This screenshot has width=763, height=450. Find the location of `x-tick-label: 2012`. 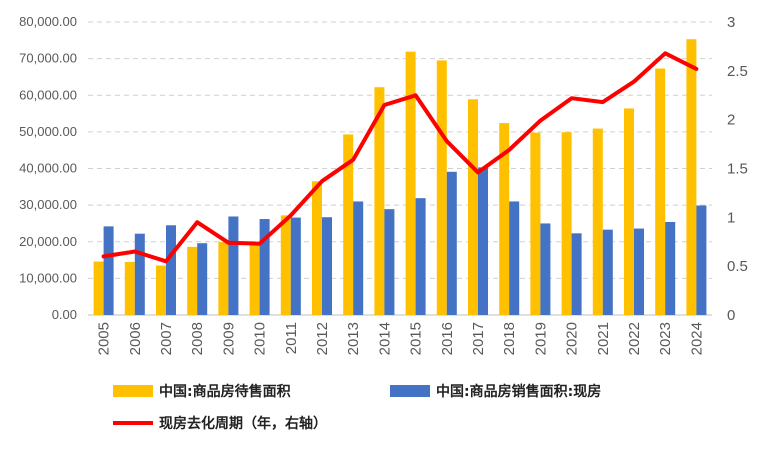

x-tick-label: 2012 is located at coordinates (322, 338).